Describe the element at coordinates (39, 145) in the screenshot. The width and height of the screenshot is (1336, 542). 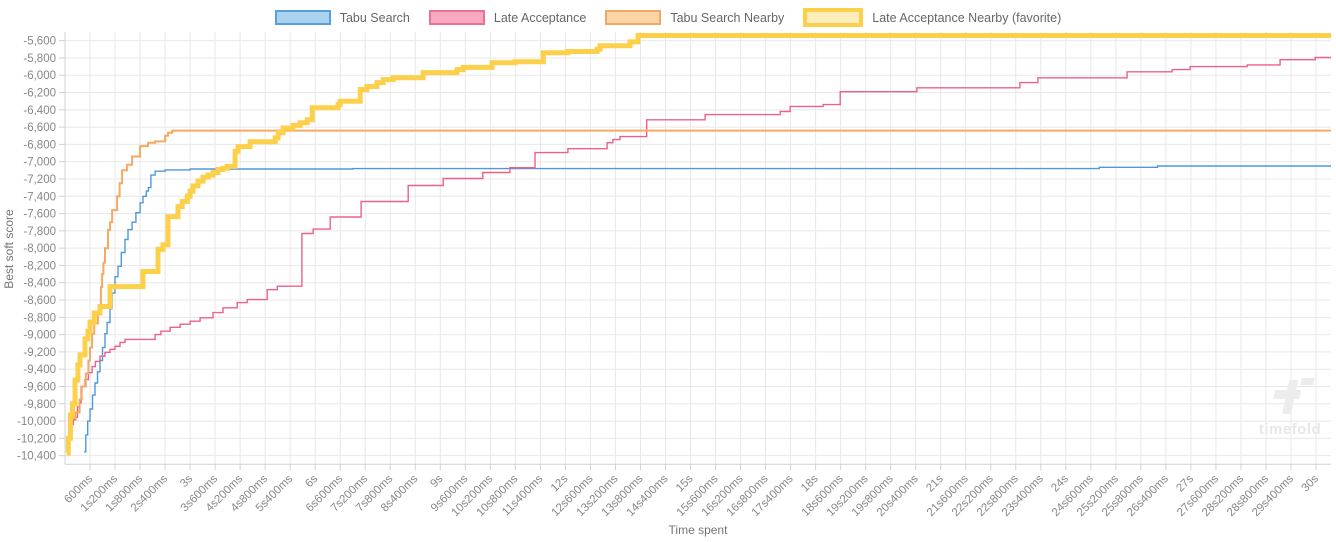
I see `y-tick-label: -6,800` at that location.